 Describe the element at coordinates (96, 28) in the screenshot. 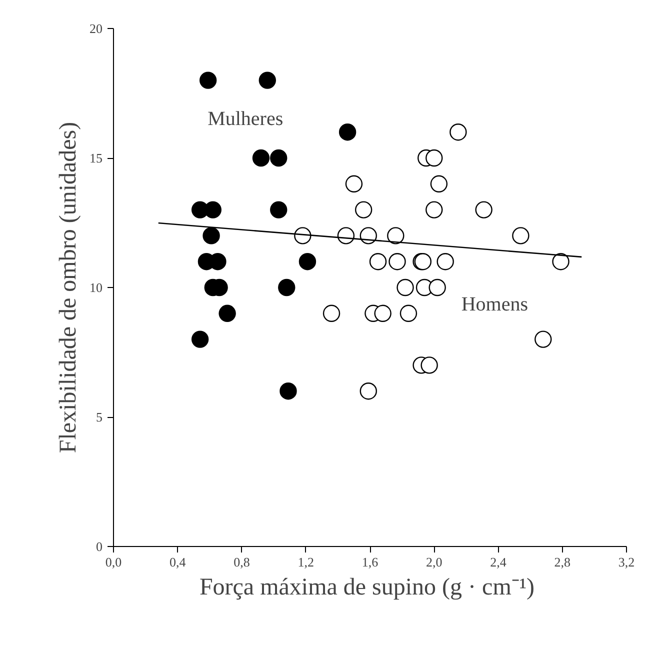

I see `y-tick-label: 20` at that location.